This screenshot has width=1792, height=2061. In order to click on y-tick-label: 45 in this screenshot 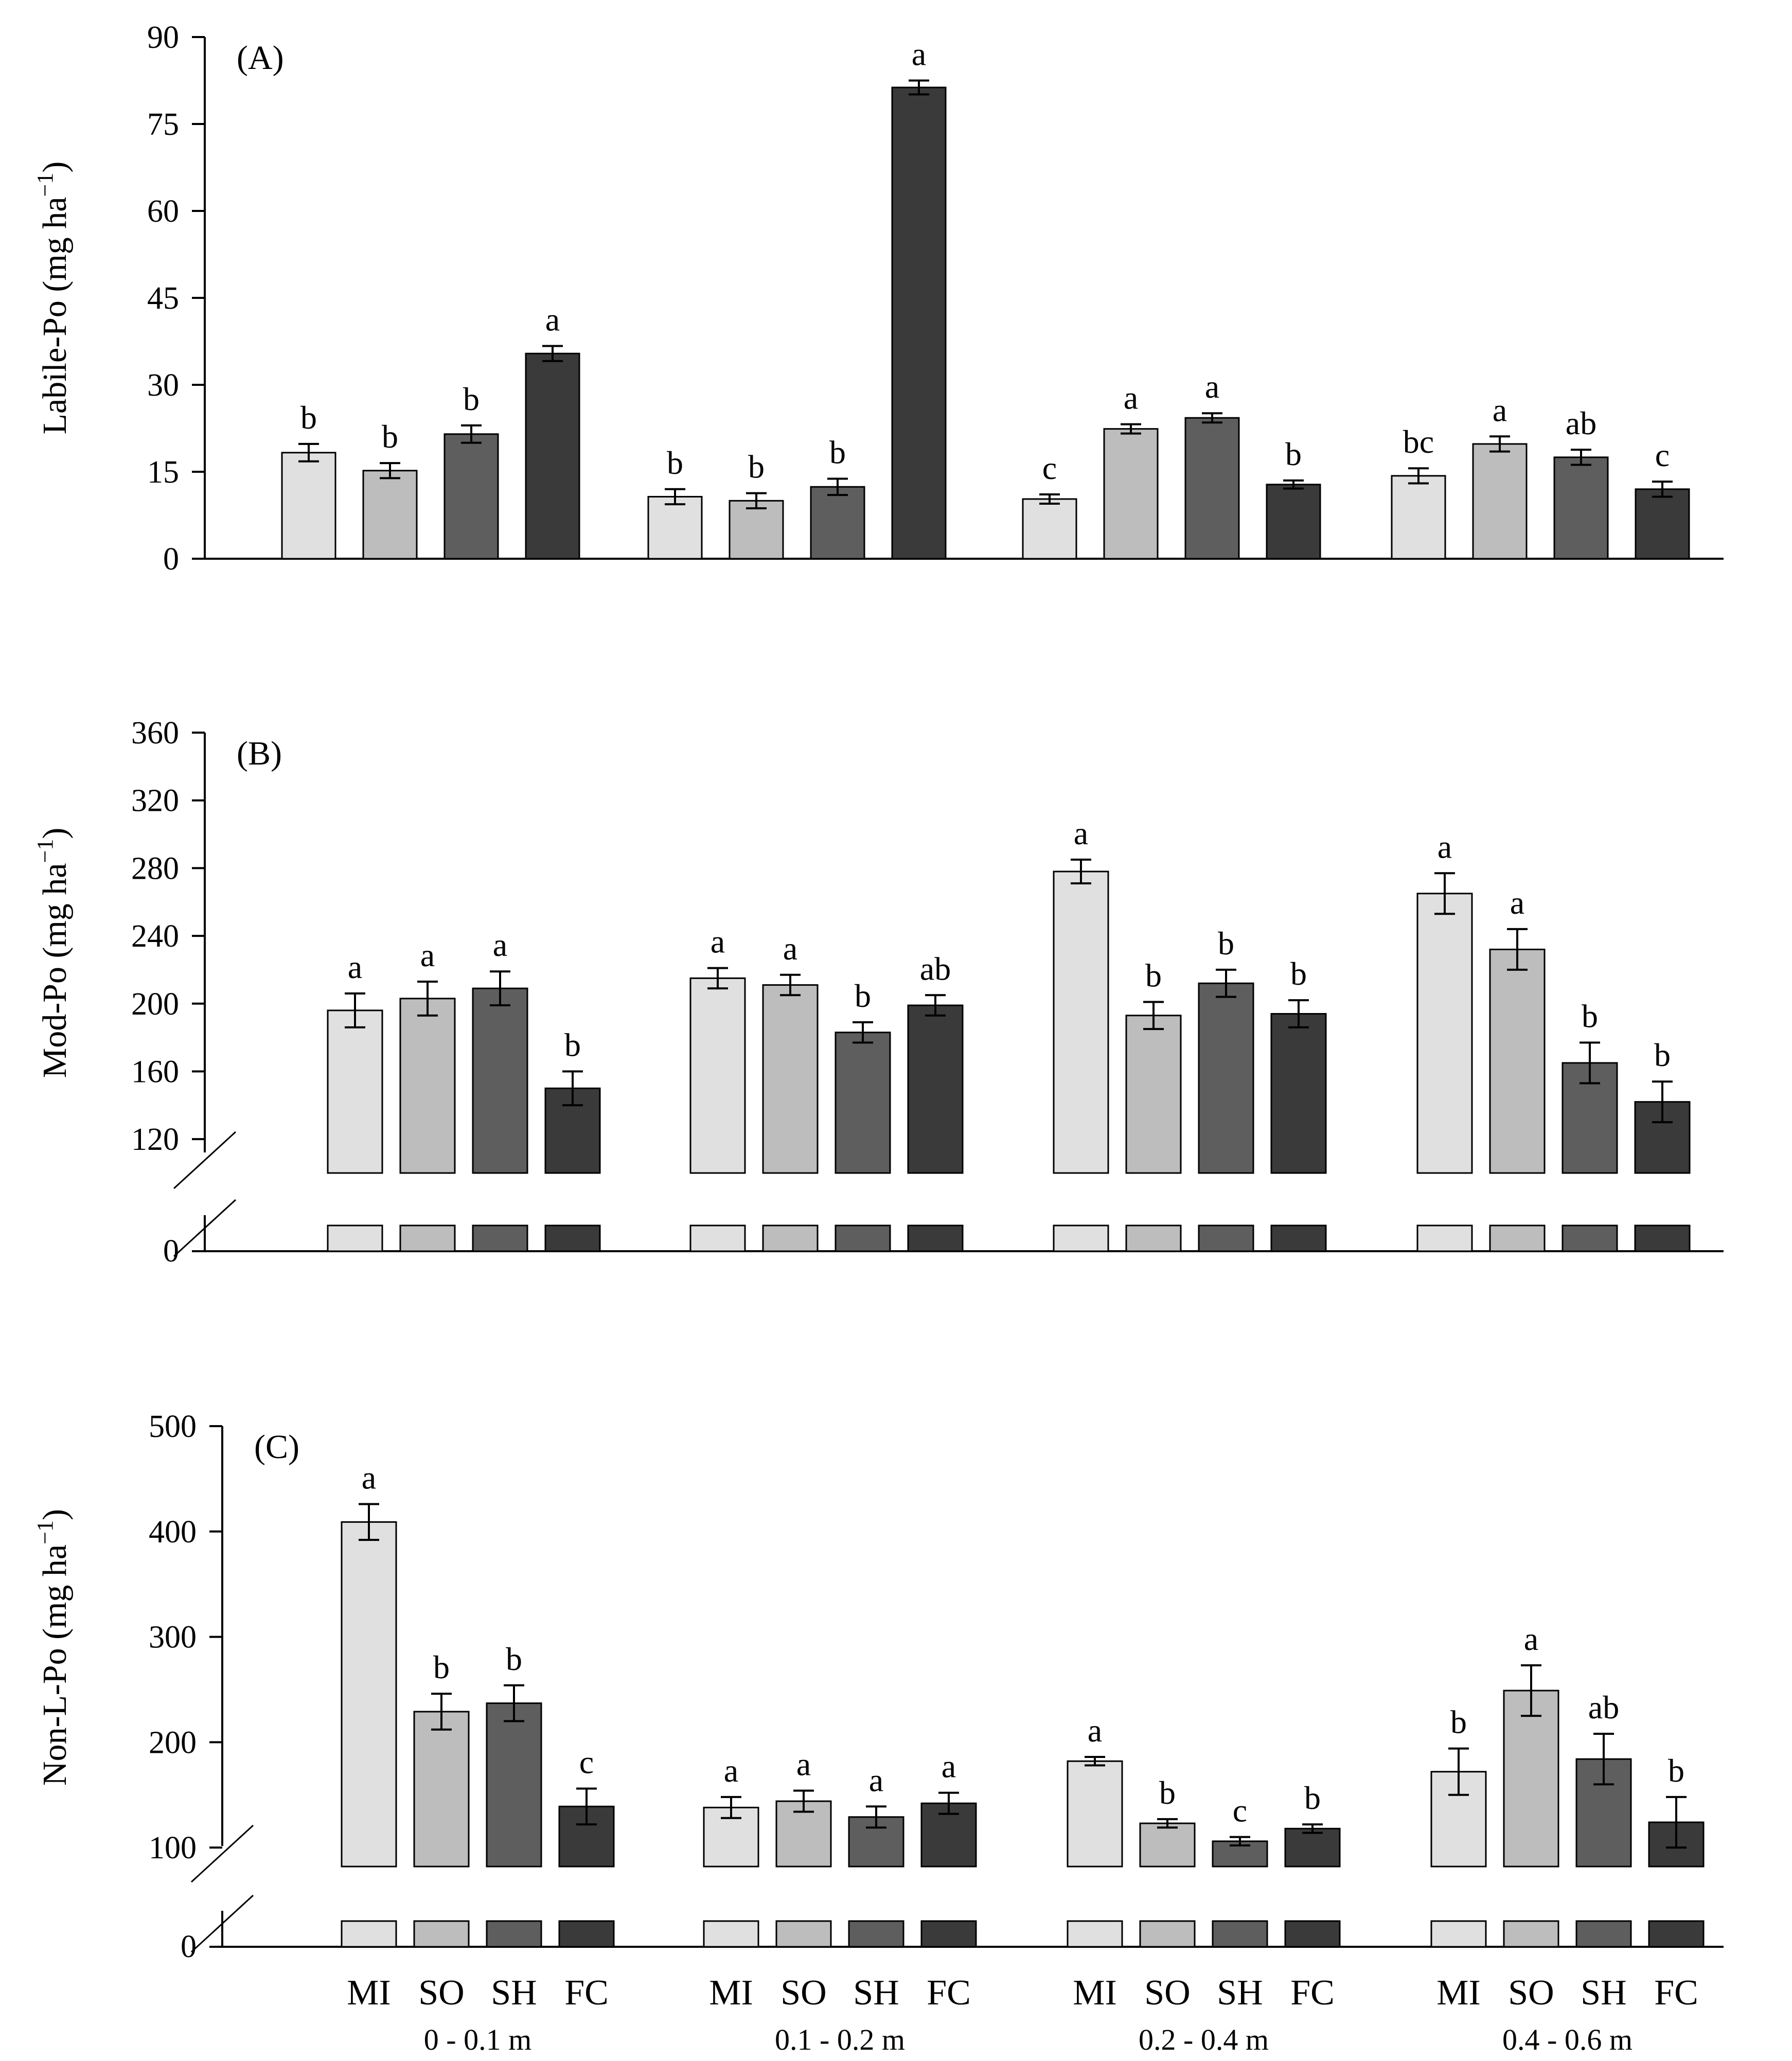, I will do `click(163, 298)`.